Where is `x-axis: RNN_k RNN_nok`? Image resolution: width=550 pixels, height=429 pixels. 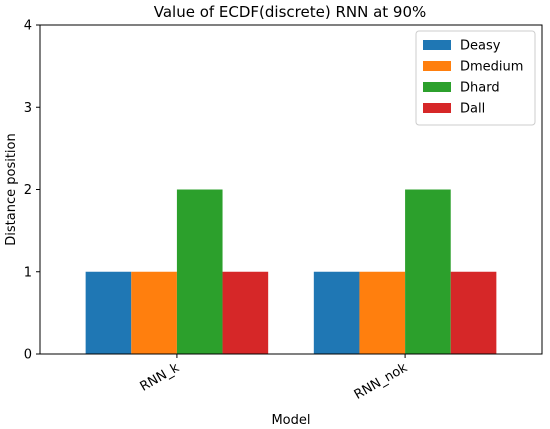
x-axis: RNN_k RNN_nok is located at coordinates (274, 378).